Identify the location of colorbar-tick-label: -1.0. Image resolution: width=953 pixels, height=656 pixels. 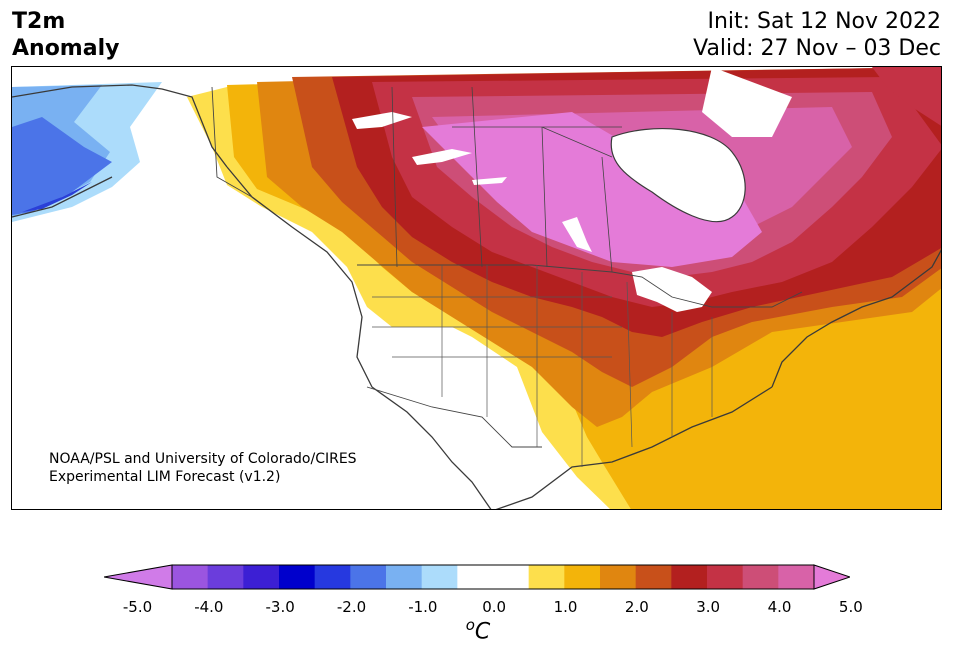
(423, 607).